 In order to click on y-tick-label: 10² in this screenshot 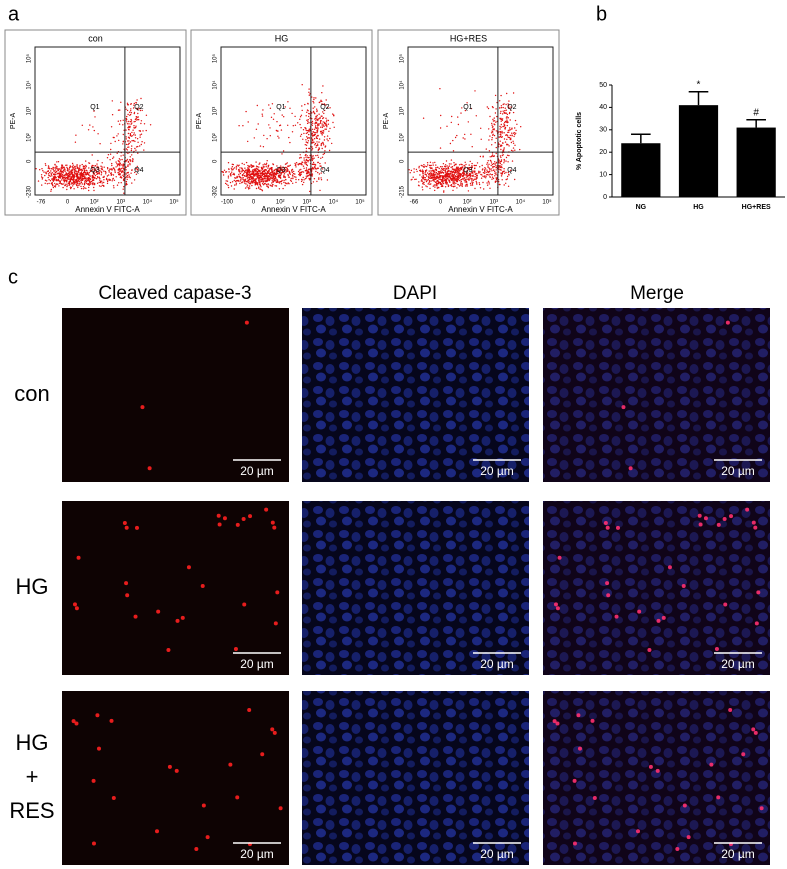, I will do `click(216, 137)`.